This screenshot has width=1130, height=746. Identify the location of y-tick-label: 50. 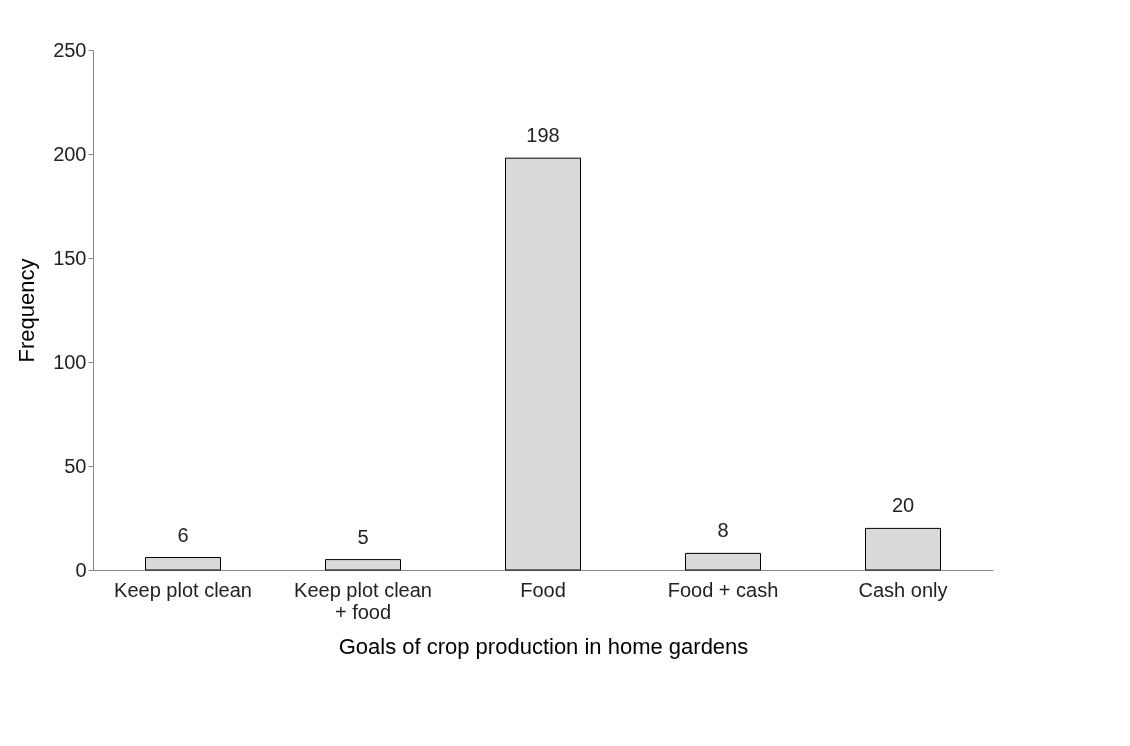
(75, 465).